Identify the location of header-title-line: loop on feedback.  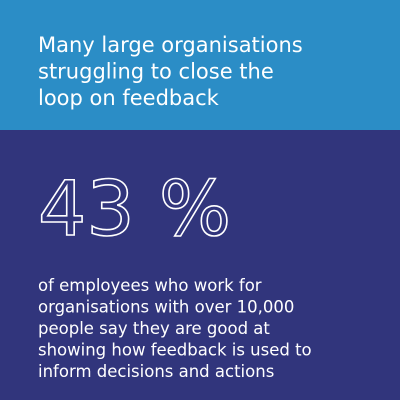
(129, 98).